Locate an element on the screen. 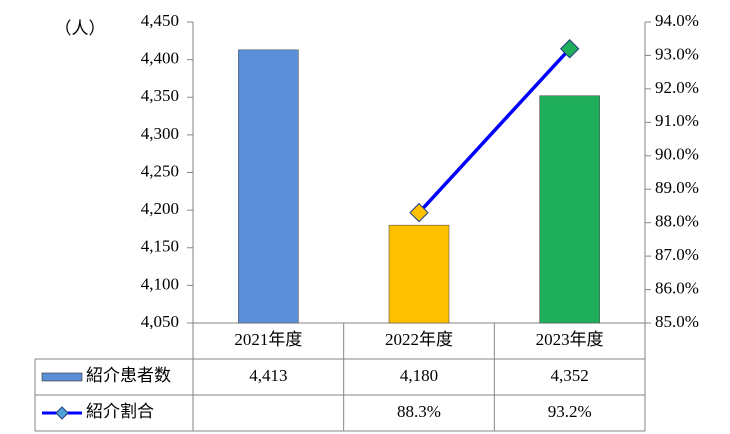 The image size is (730, 434). y-tick-label: 4,400 is located at coordinates (160, 58).